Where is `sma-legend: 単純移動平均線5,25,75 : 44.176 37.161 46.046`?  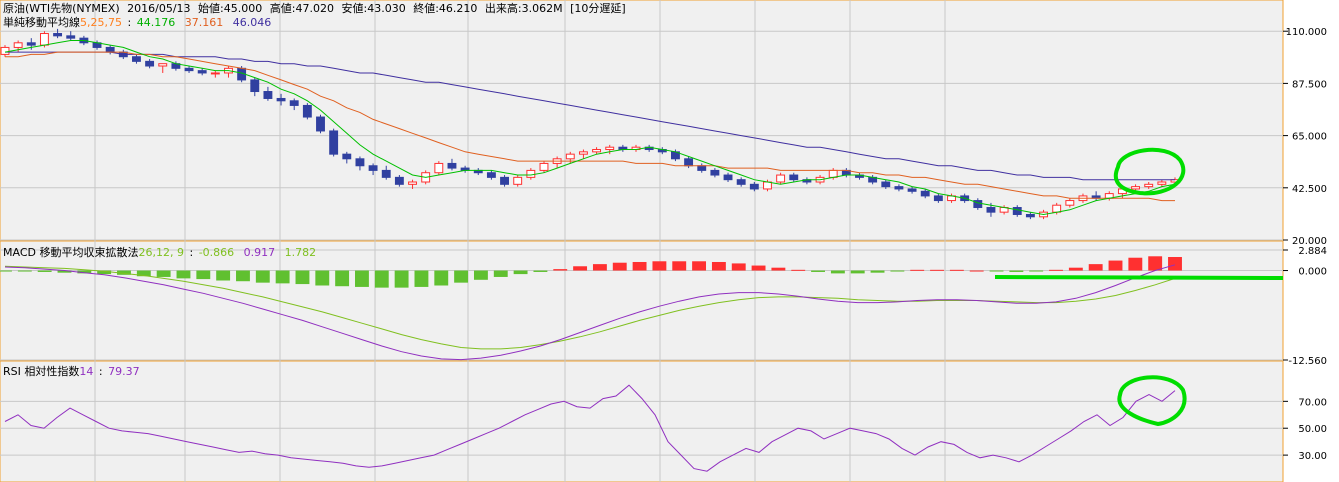
sma-legend: 単純移動平均線5,25,75 : 44.176 37.161 46.046 is located at coordinates (137, 22).